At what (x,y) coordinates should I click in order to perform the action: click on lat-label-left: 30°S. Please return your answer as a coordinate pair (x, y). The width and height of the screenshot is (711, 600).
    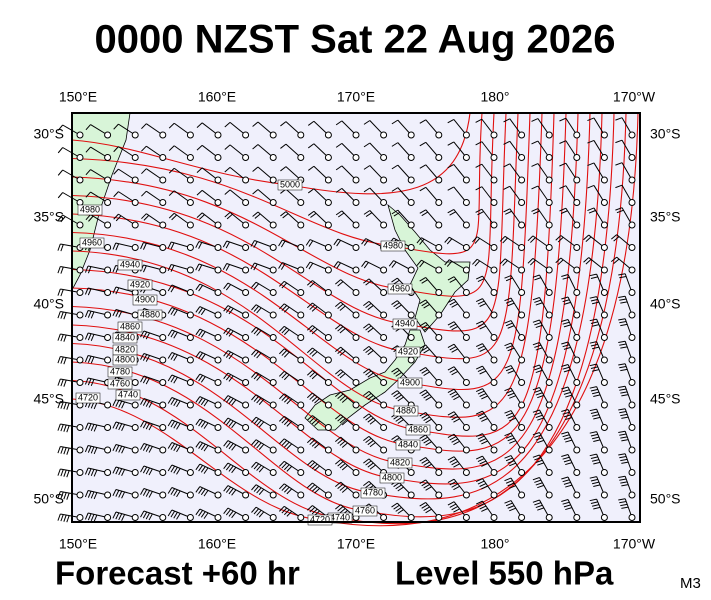
    Looking at the image, I should click on (48, 134).